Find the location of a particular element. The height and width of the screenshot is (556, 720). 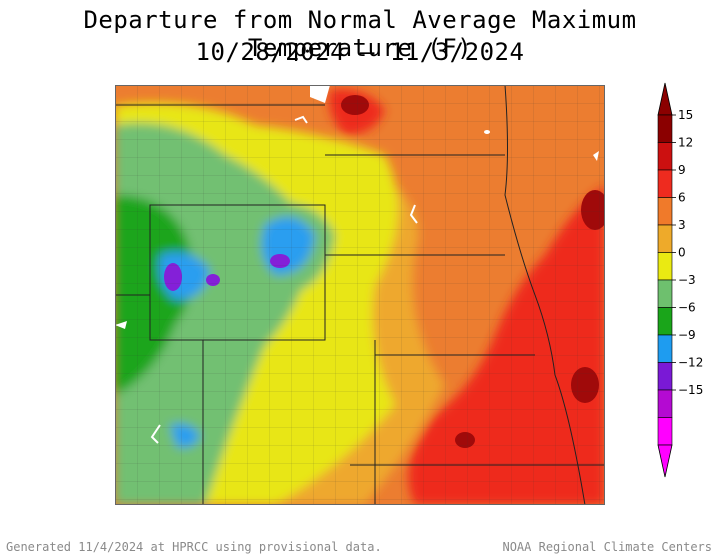

legend-arrow-top is located at coordinates (665, 99).